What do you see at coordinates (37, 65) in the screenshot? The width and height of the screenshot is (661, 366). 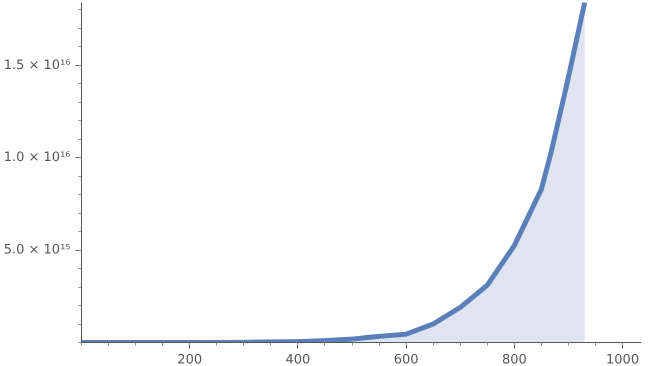 I see `y-tick-label: 1.5 × 10¹⁶` at bounding box center [37, 65].